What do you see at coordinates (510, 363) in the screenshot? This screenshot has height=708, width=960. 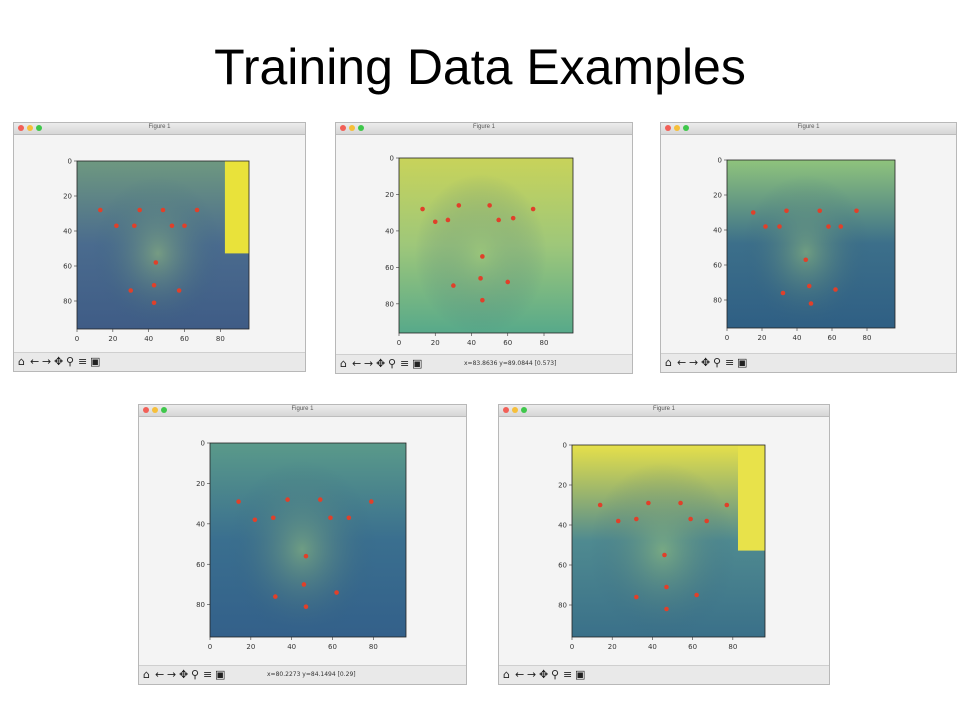 I see `cursor-coordinates: x=83.8636 y=89.0844 [0.573]` at bounding box center [510, 363].